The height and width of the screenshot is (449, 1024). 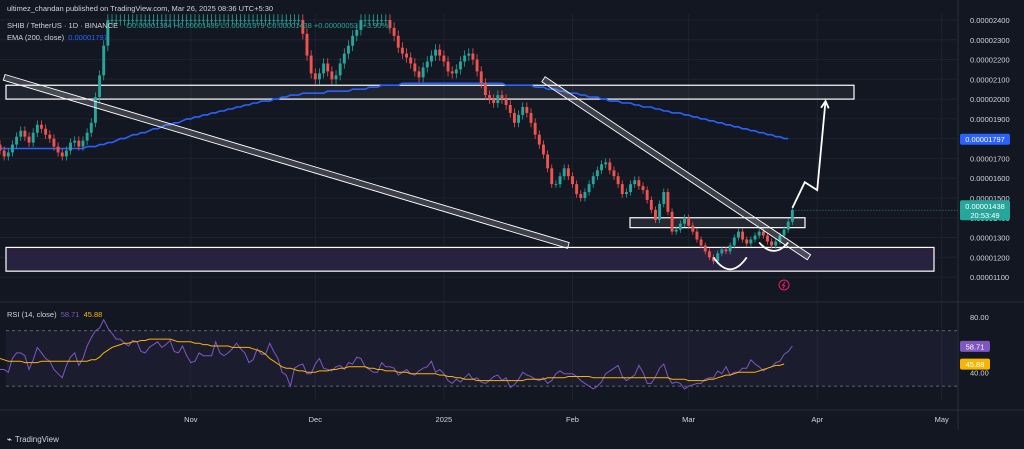 I want to click on projection-arrow, so click(x=809, y=155).